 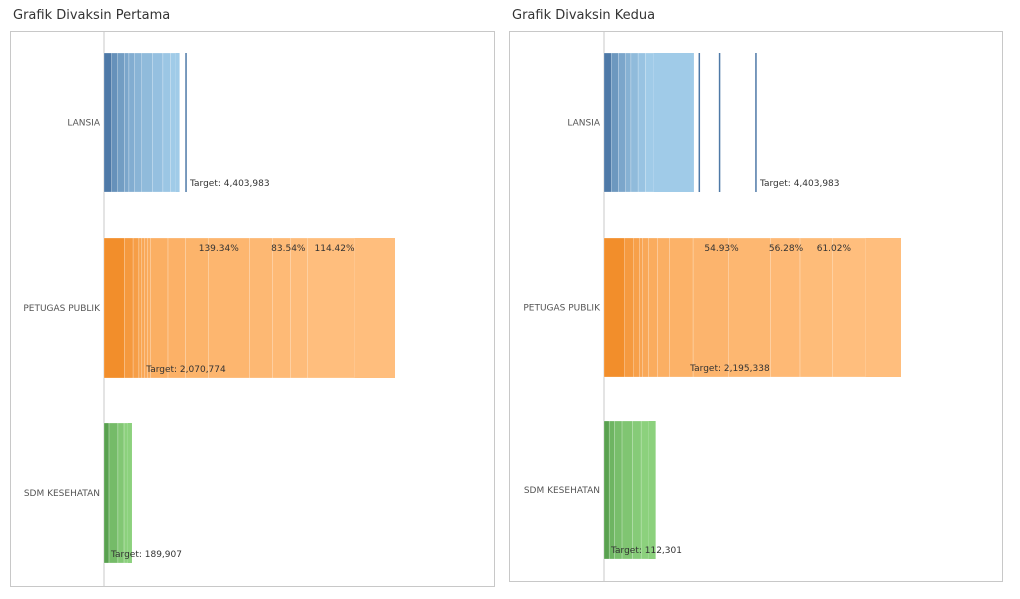 I want to click on percent-label: 83.54%, so click(x=288, y=249).